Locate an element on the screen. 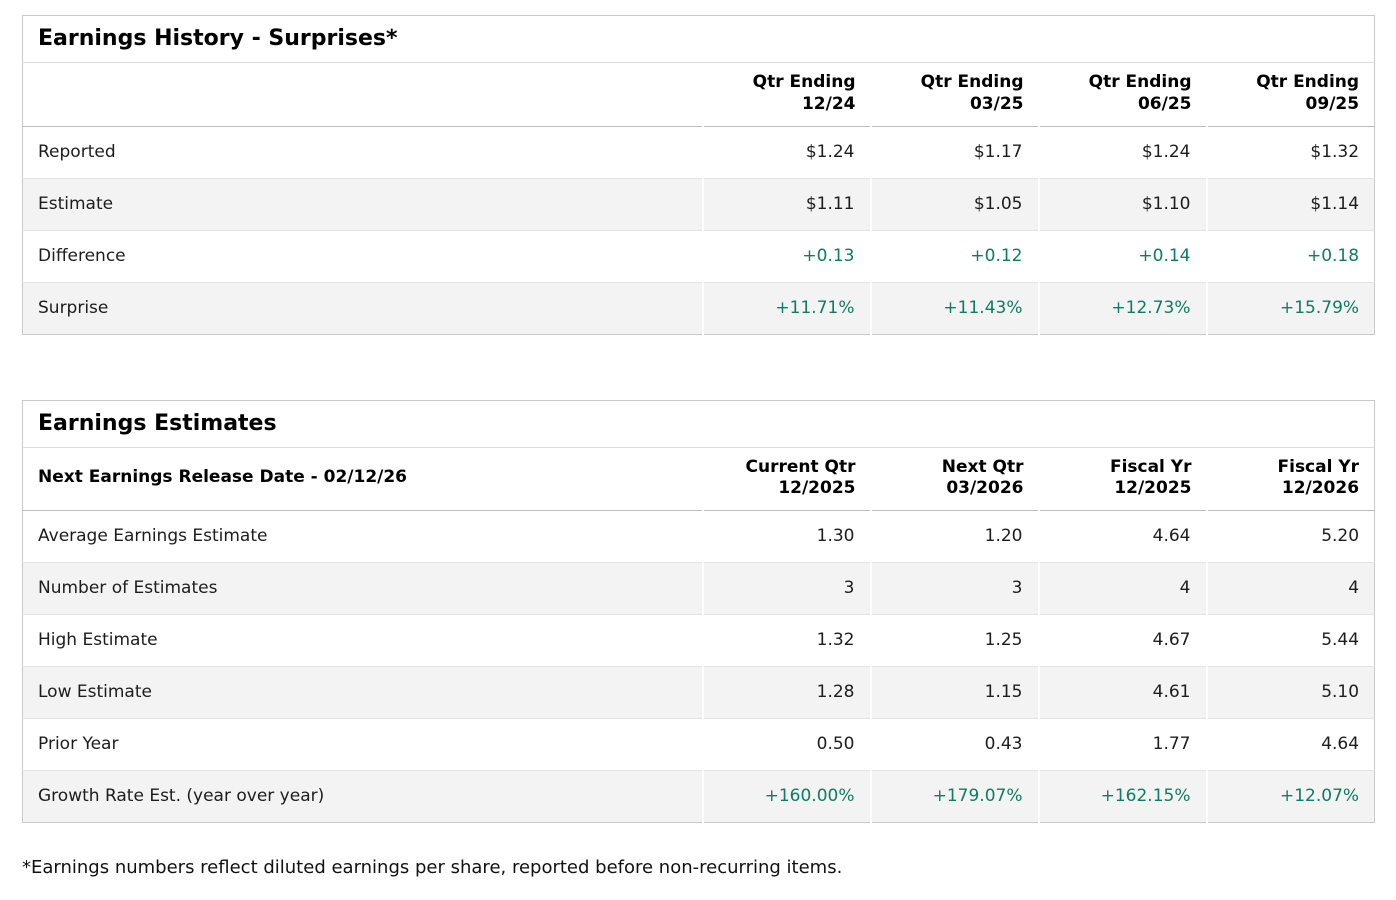 This screenshot has width=1396, height=900. cell-value: 5.10 is located at coordinates (1290, 692).